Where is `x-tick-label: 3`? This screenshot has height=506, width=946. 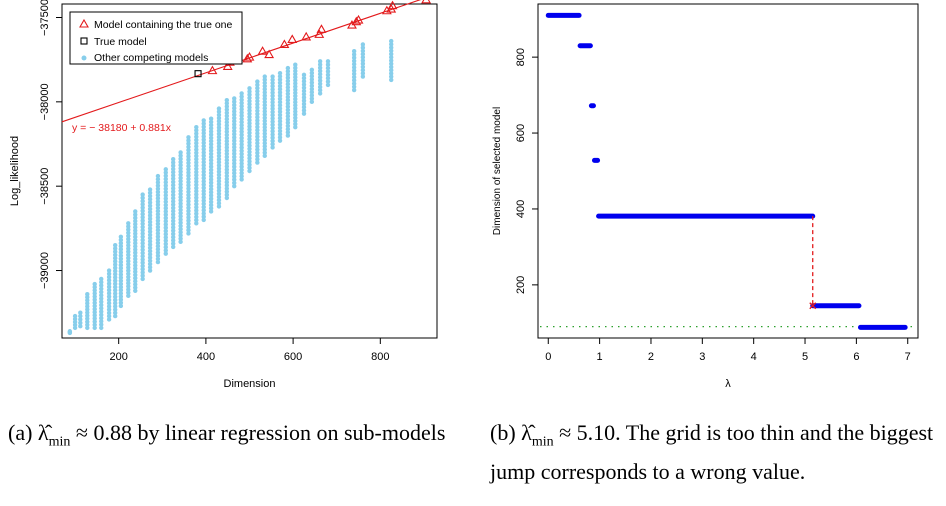 x-tick-label: 3 is located at coordinates (702, 357).